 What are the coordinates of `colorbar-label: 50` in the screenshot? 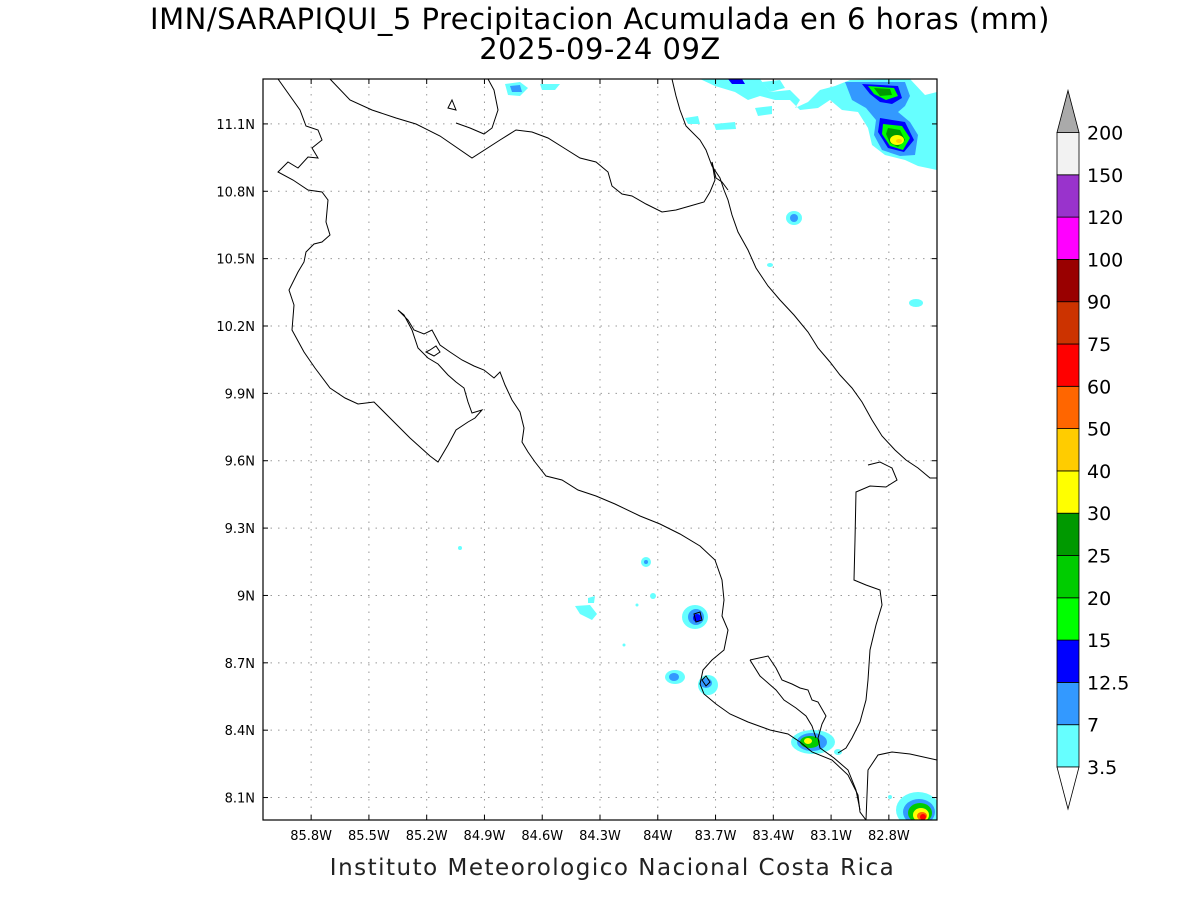 It's located at (1099, 430).